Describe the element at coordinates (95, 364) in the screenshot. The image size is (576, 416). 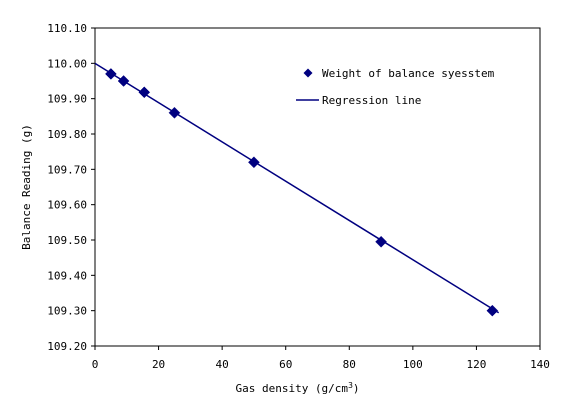
I see `x-tick-label: 0` at that location.